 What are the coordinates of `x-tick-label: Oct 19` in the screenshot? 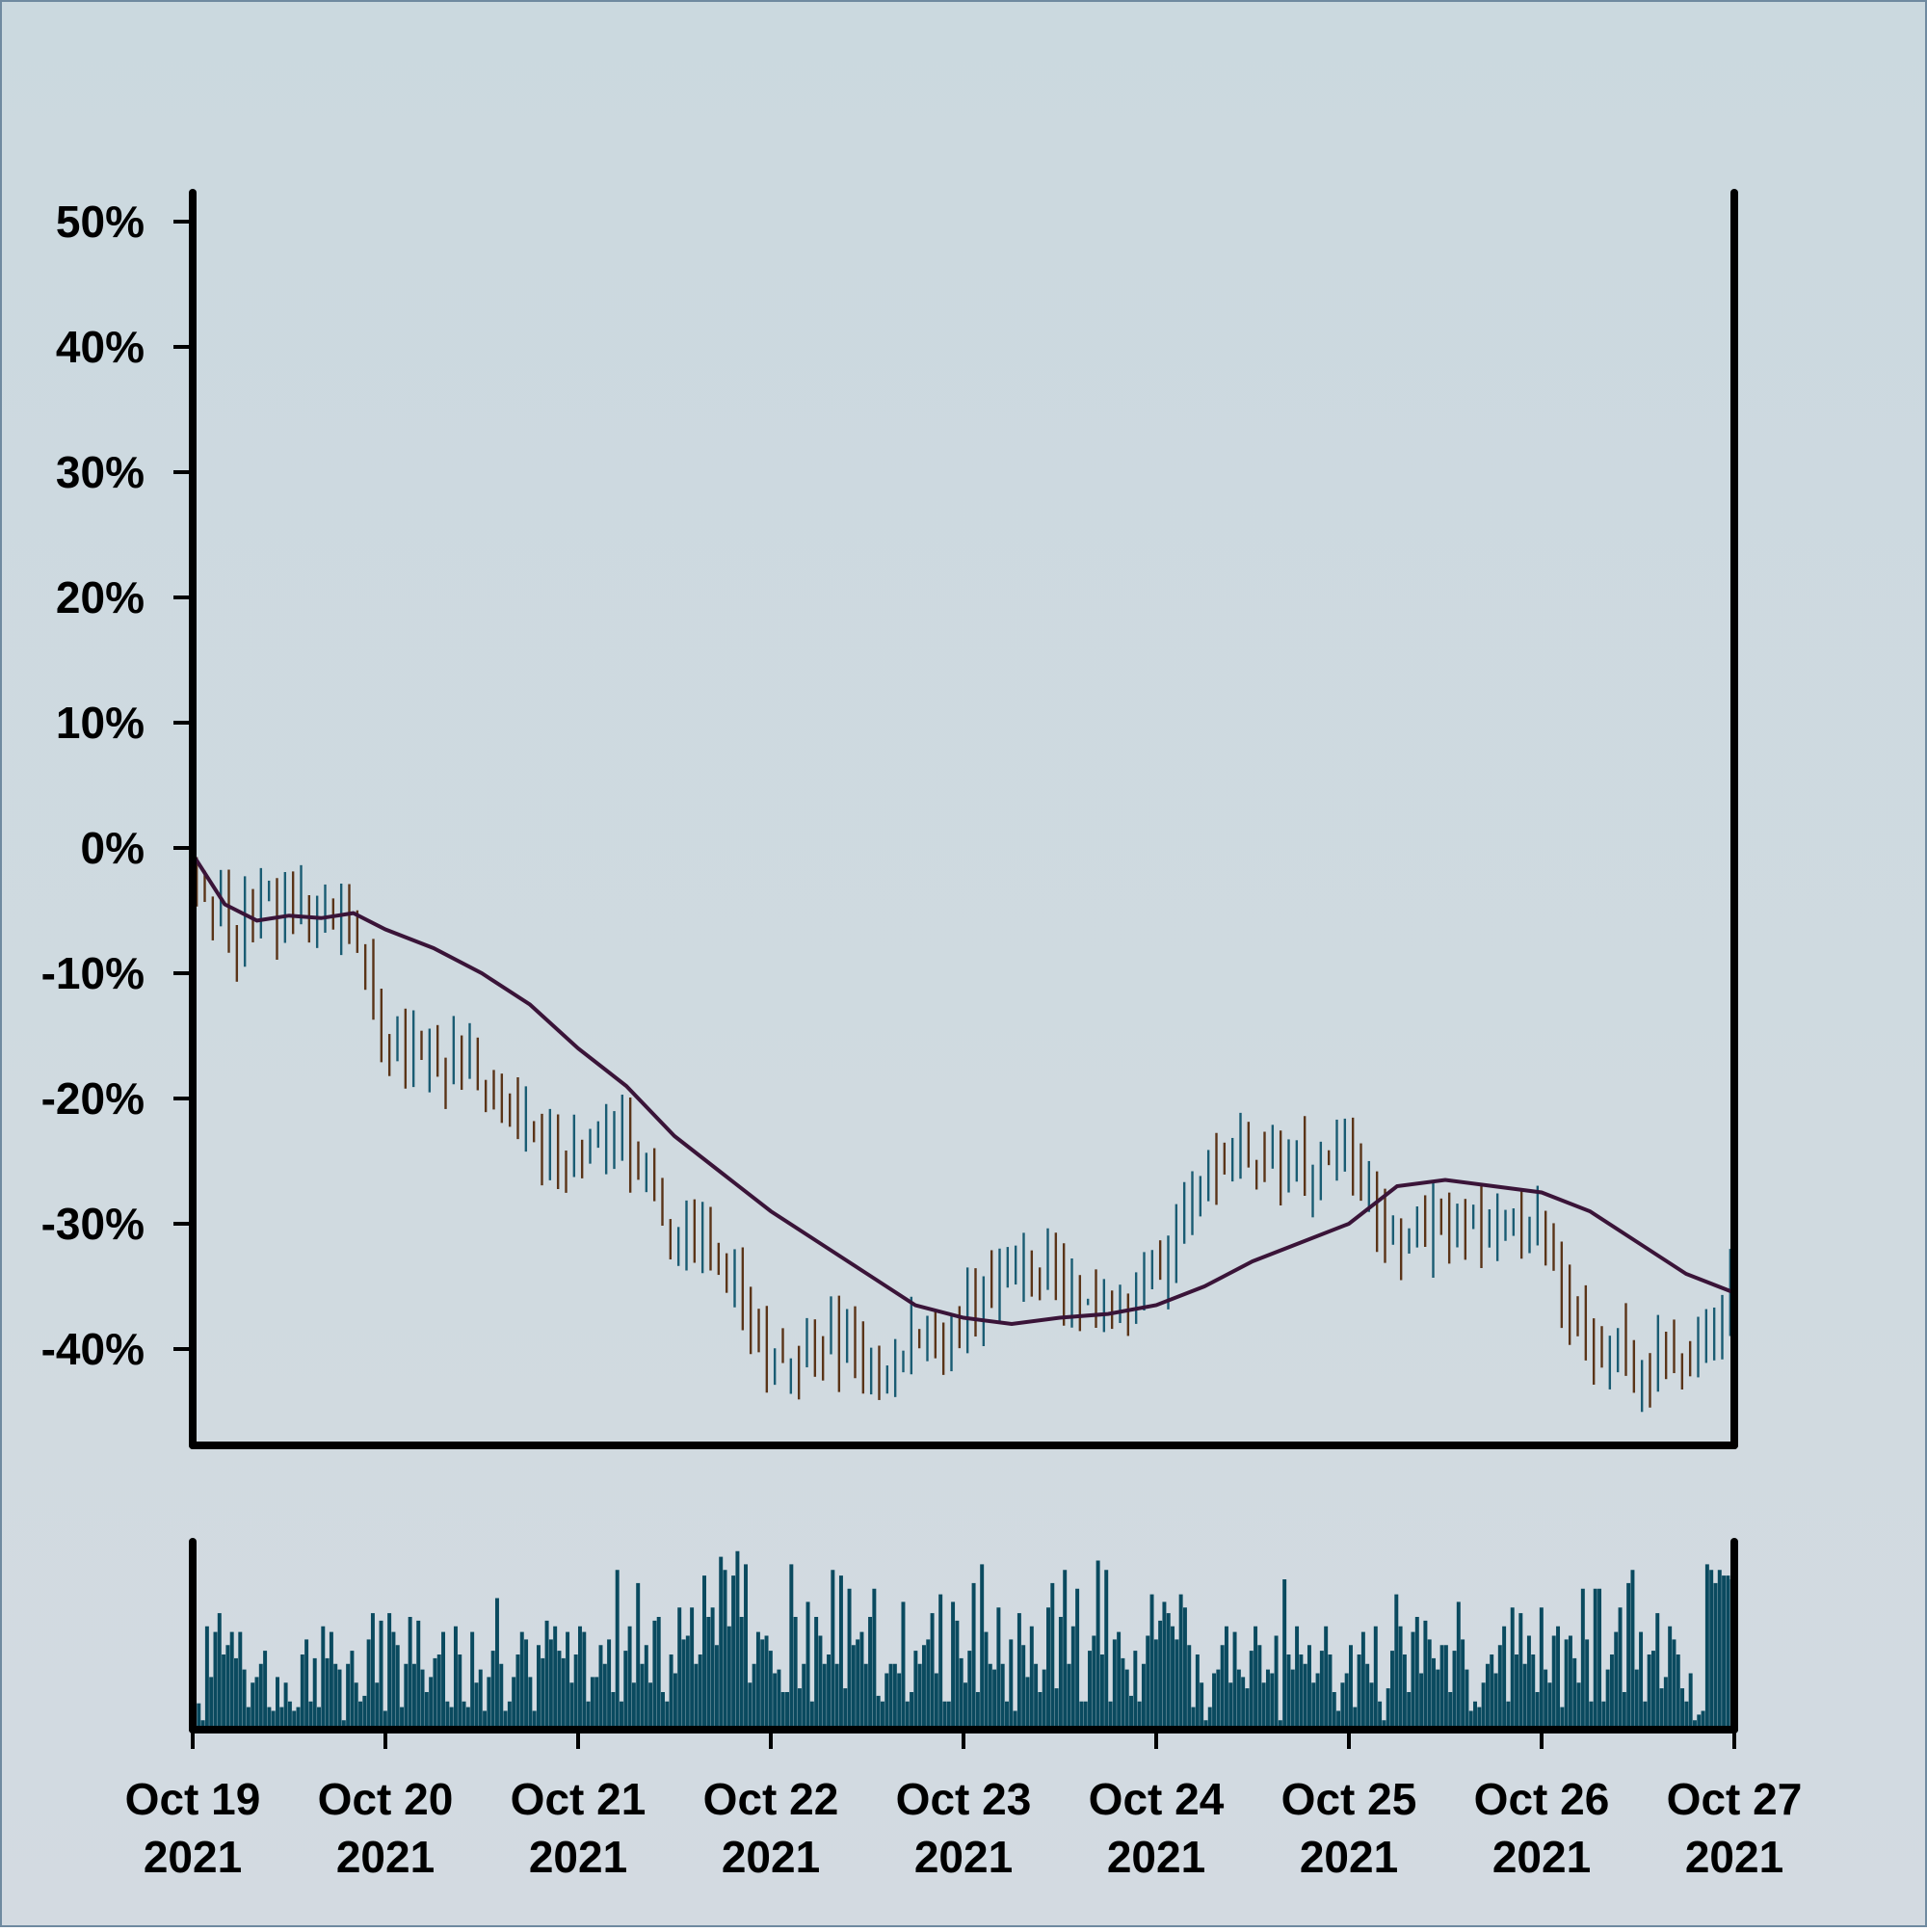 It's located at (193, 1799).